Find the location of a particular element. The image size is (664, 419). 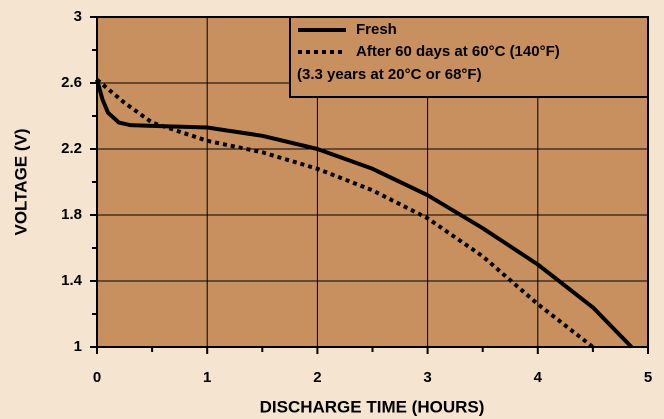

y-tick-label: 2.2 is located at coordinates (71, 148).